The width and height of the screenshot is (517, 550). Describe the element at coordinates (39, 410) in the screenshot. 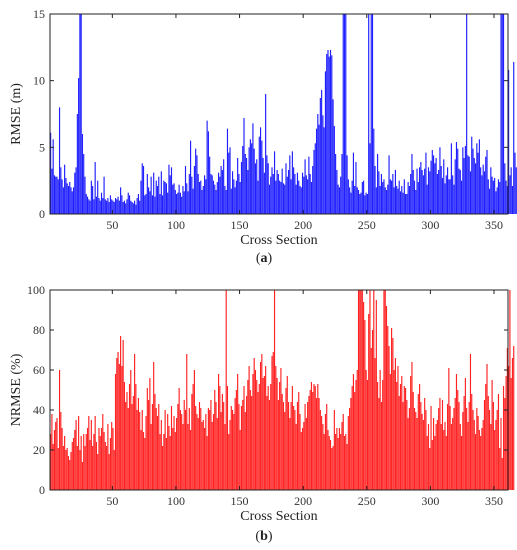

I see `y-tick-label: 40` at that location.